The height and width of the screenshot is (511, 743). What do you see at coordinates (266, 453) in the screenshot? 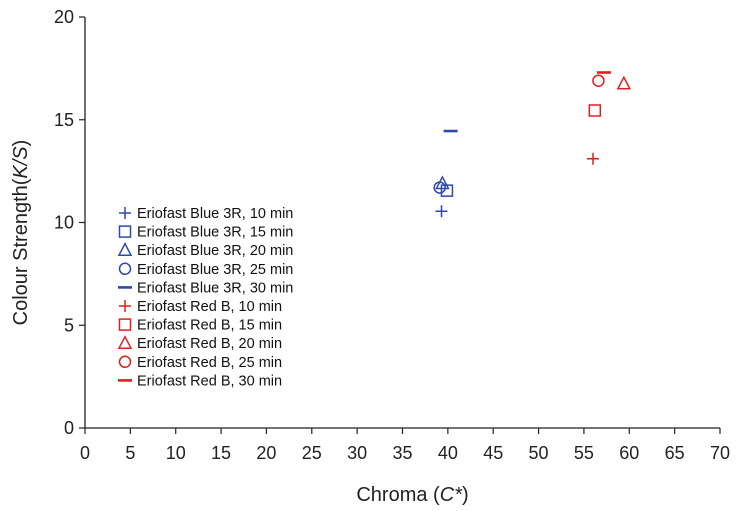
I see `x-tick-label: 20` at bounding box center [266, 453].